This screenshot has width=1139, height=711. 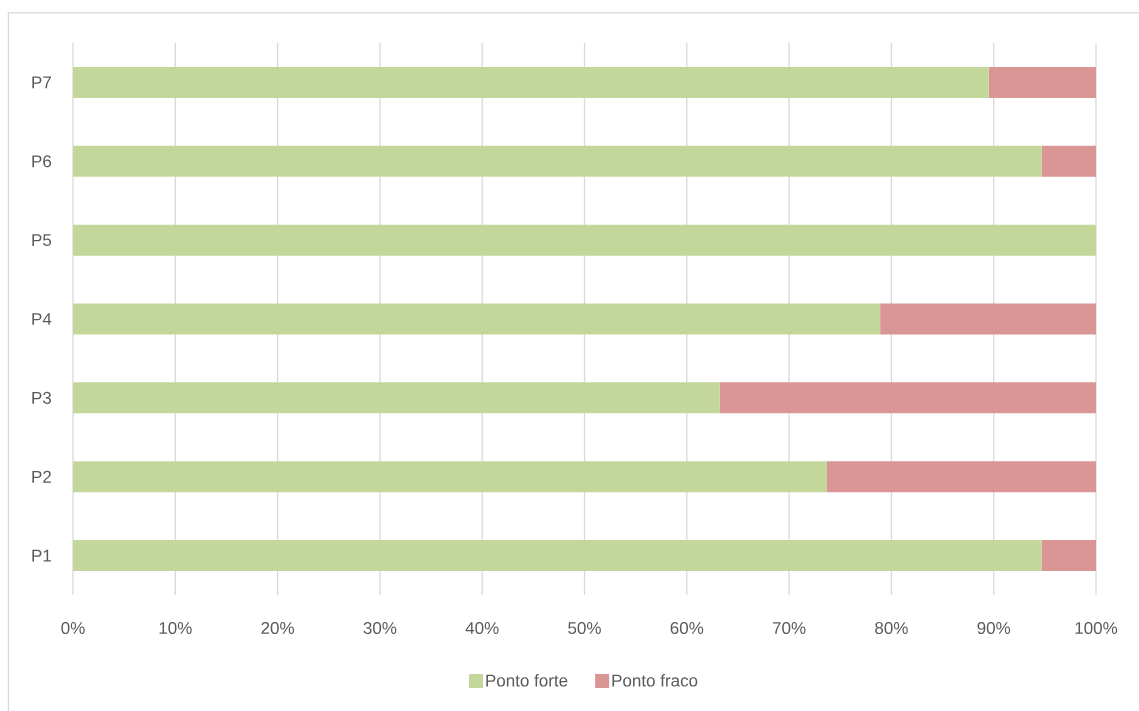 What do you see at coordinates (175, 628) in the screenshot?
I see `x-tick-label: 10%` at bounding box center [175, 628].